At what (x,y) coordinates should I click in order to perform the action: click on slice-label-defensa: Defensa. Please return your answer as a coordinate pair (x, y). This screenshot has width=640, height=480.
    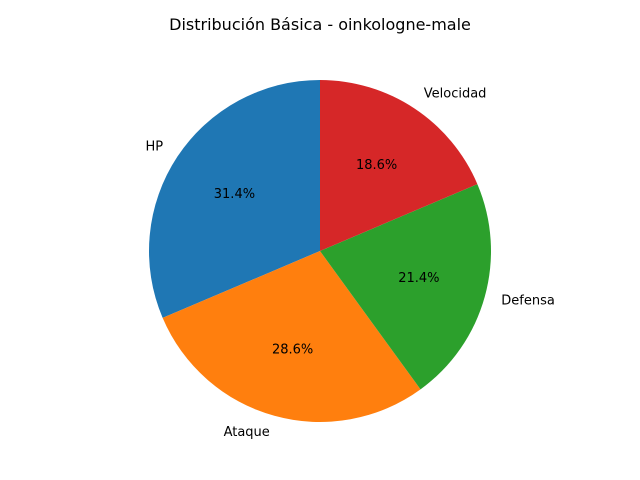
    Looking at the image, I should click on (528, 301).